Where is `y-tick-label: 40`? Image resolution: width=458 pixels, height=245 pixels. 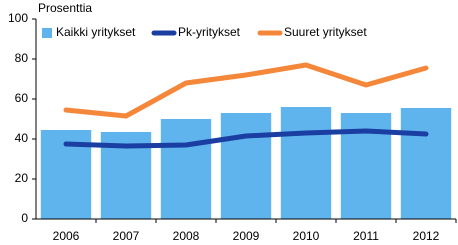 y-tick-label: 40 is located at coordinates (22, 138).